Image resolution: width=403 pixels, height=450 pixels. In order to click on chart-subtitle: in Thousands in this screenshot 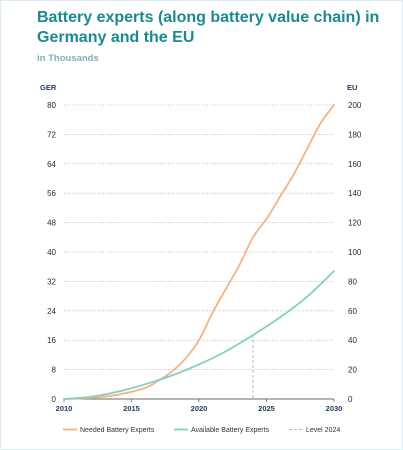, I will do `click(68, 58)`.